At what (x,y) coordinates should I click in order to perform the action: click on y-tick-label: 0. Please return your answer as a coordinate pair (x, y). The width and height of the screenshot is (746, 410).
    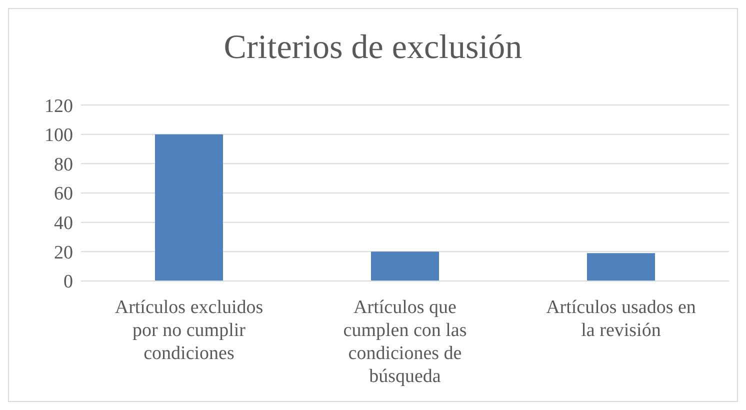
    Looking at the image, I should click on (68, 282).